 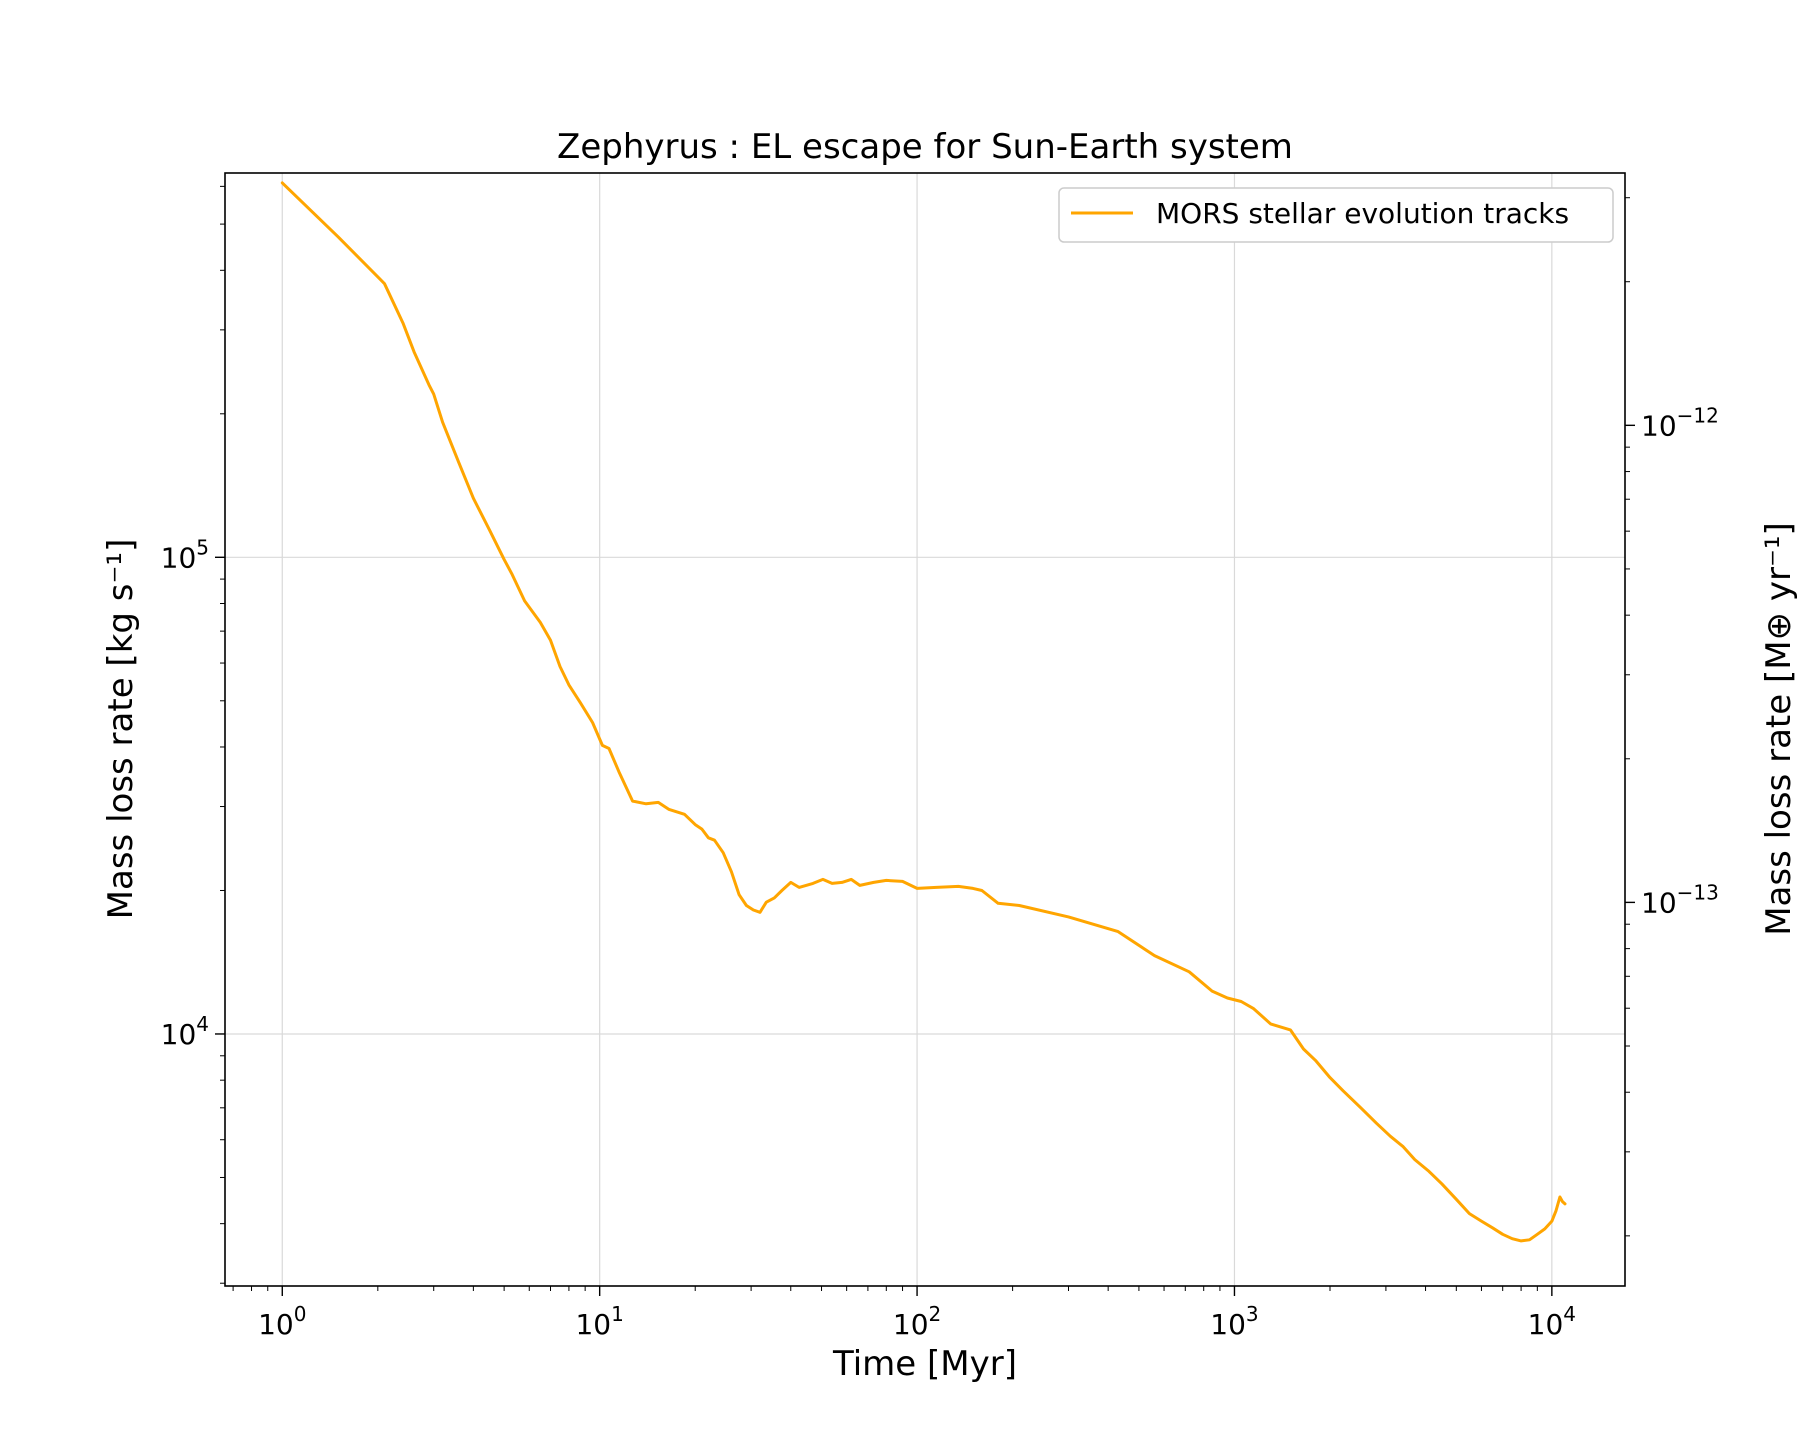 I want to click on x-tick-label: 10², so click(x=917, y=1321).